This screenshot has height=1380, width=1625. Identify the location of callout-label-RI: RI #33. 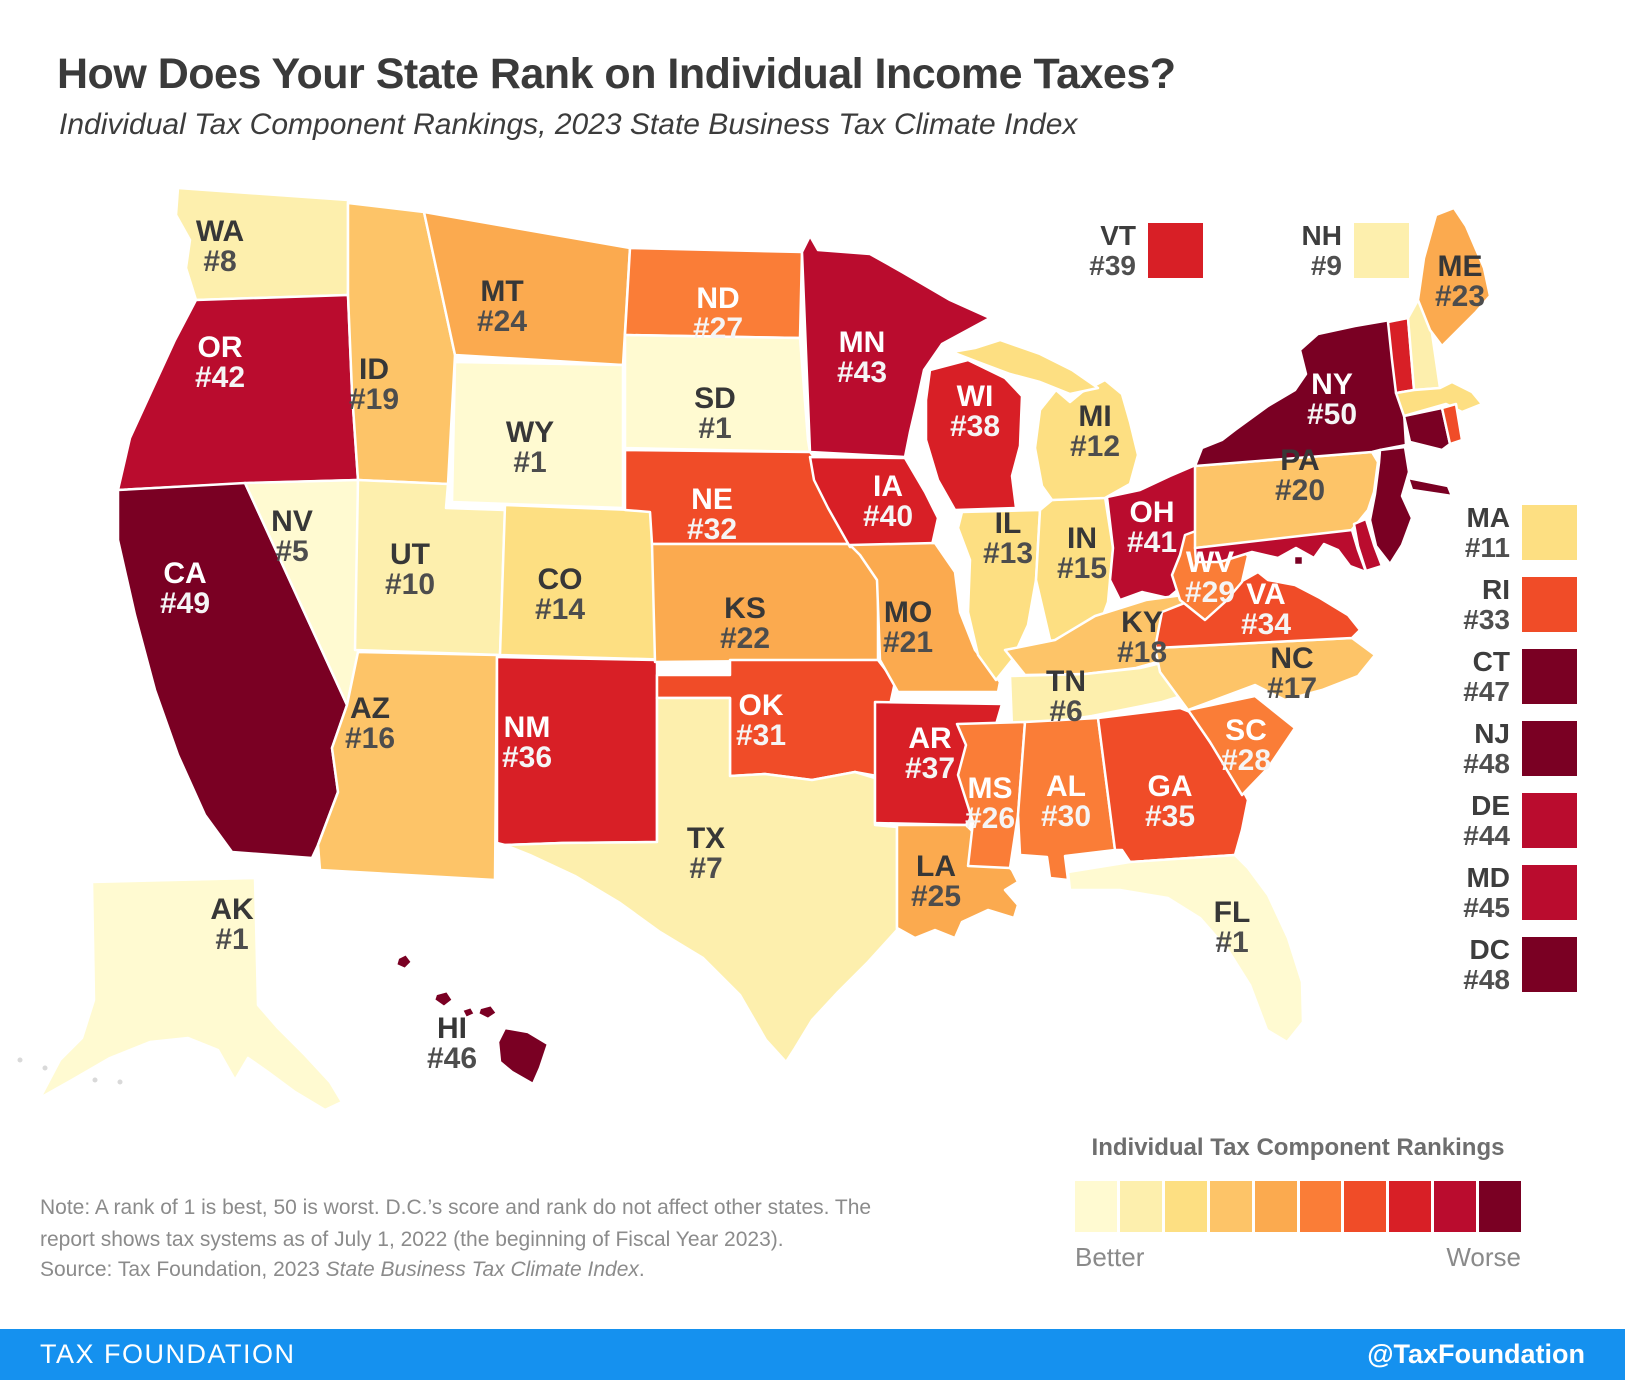
(1486, 604).